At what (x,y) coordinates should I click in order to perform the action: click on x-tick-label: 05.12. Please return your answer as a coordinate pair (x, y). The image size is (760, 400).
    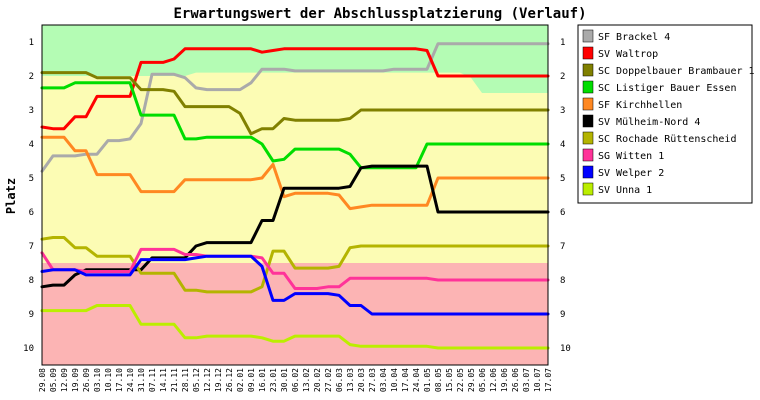
    Looking at the image, I should click on (196, 380).